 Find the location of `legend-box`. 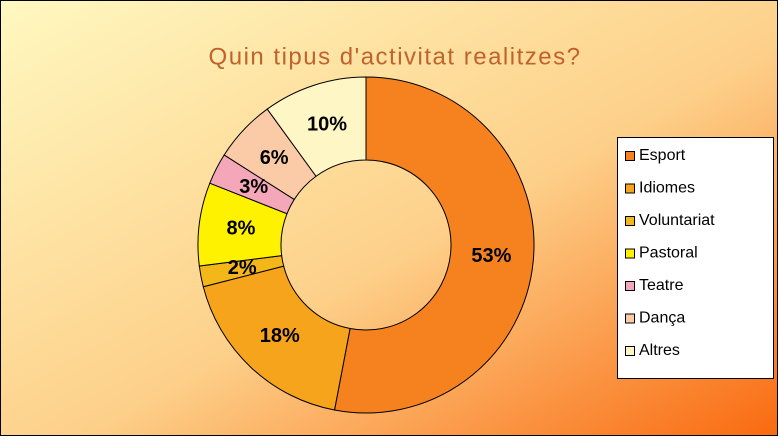

legend-box is located at coordinates (695, 258).